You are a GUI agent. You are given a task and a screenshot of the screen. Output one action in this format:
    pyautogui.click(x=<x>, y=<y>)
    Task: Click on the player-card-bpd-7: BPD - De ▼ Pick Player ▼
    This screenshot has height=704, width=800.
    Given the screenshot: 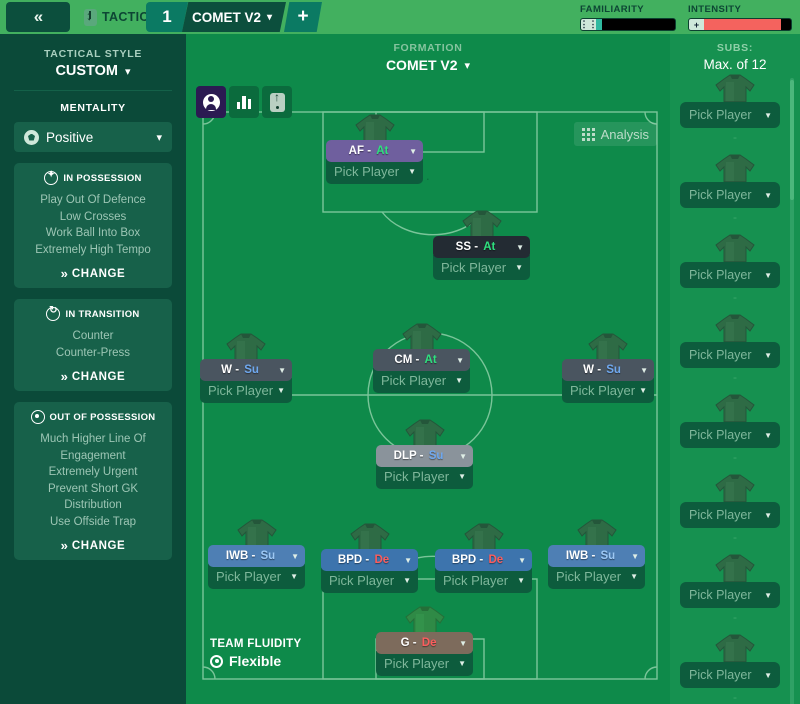 What is the action you would take?
    pyautogui.click(x=369, y=558)
    